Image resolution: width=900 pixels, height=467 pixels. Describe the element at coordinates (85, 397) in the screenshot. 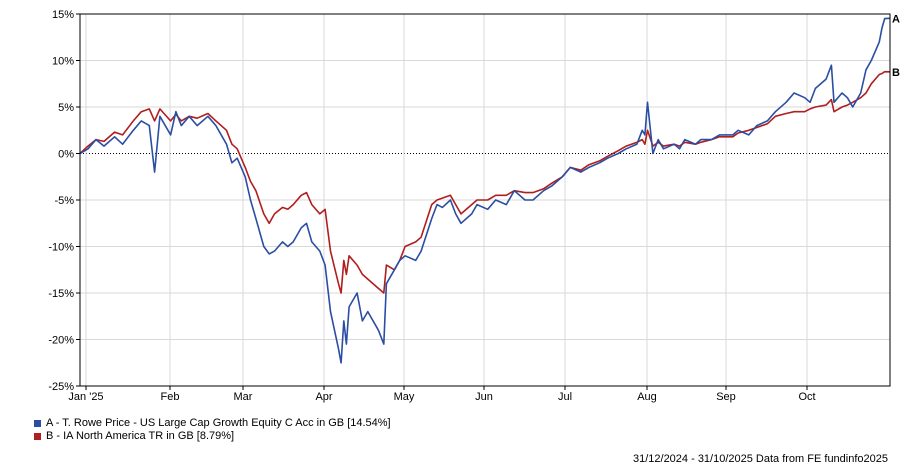

I see `x-tick-label: Jan '25` at that location.